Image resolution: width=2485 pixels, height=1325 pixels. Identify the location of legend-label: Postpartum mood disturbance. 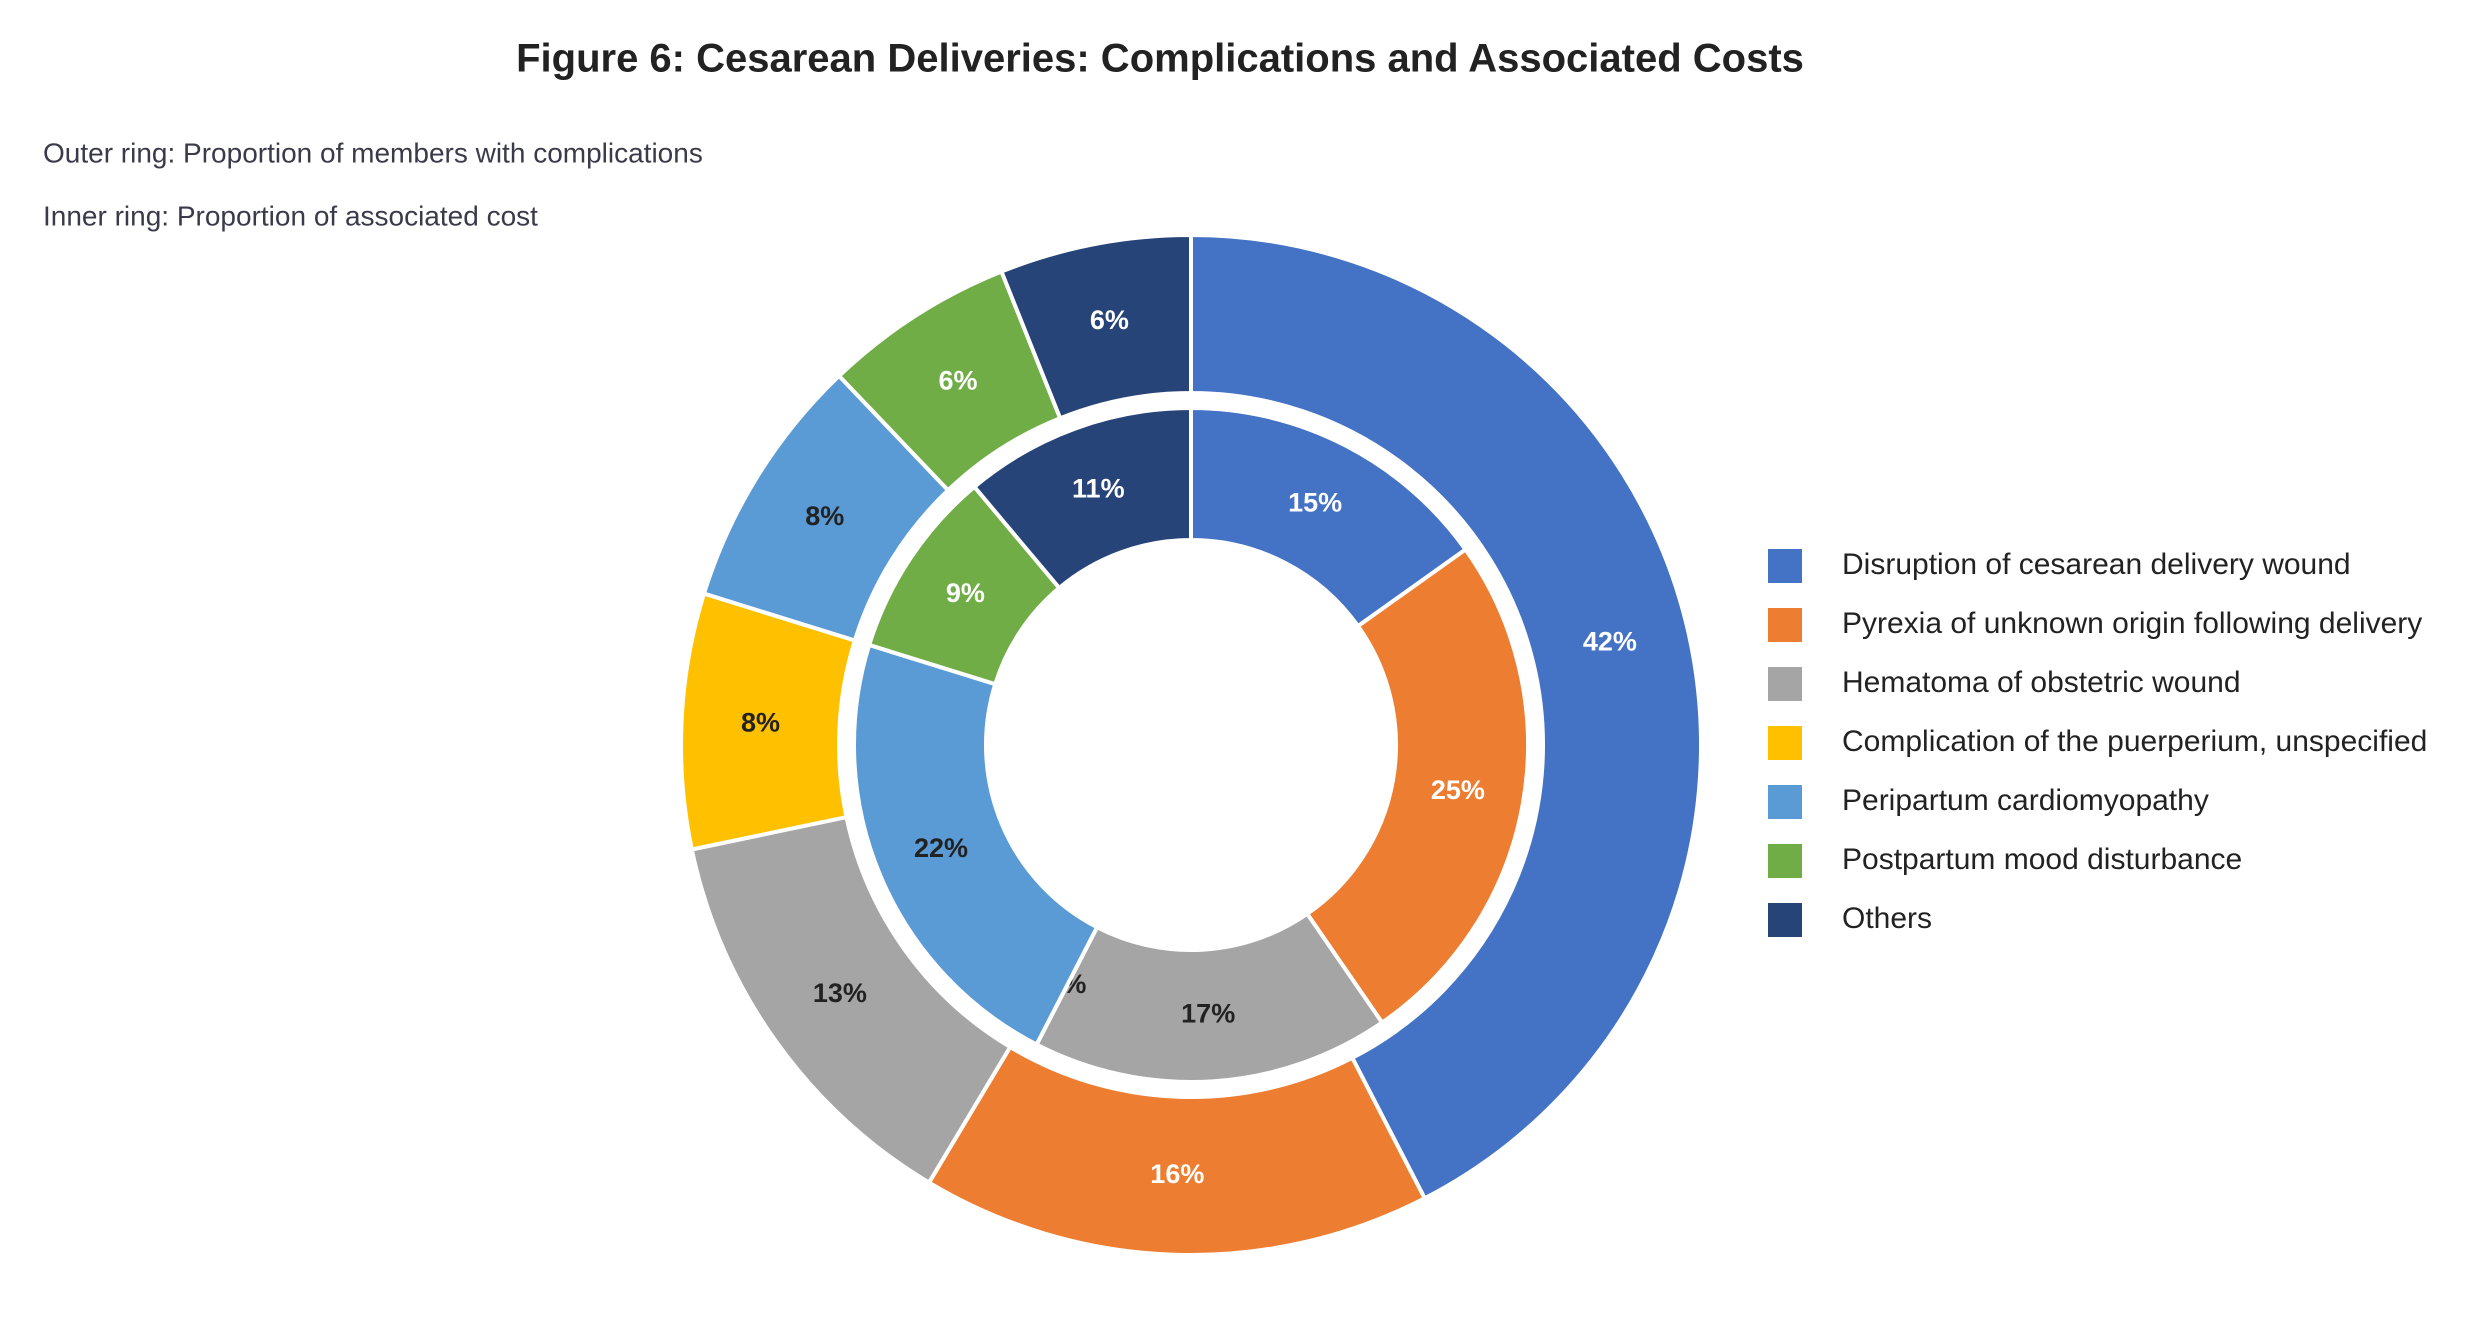
(2042, 859).